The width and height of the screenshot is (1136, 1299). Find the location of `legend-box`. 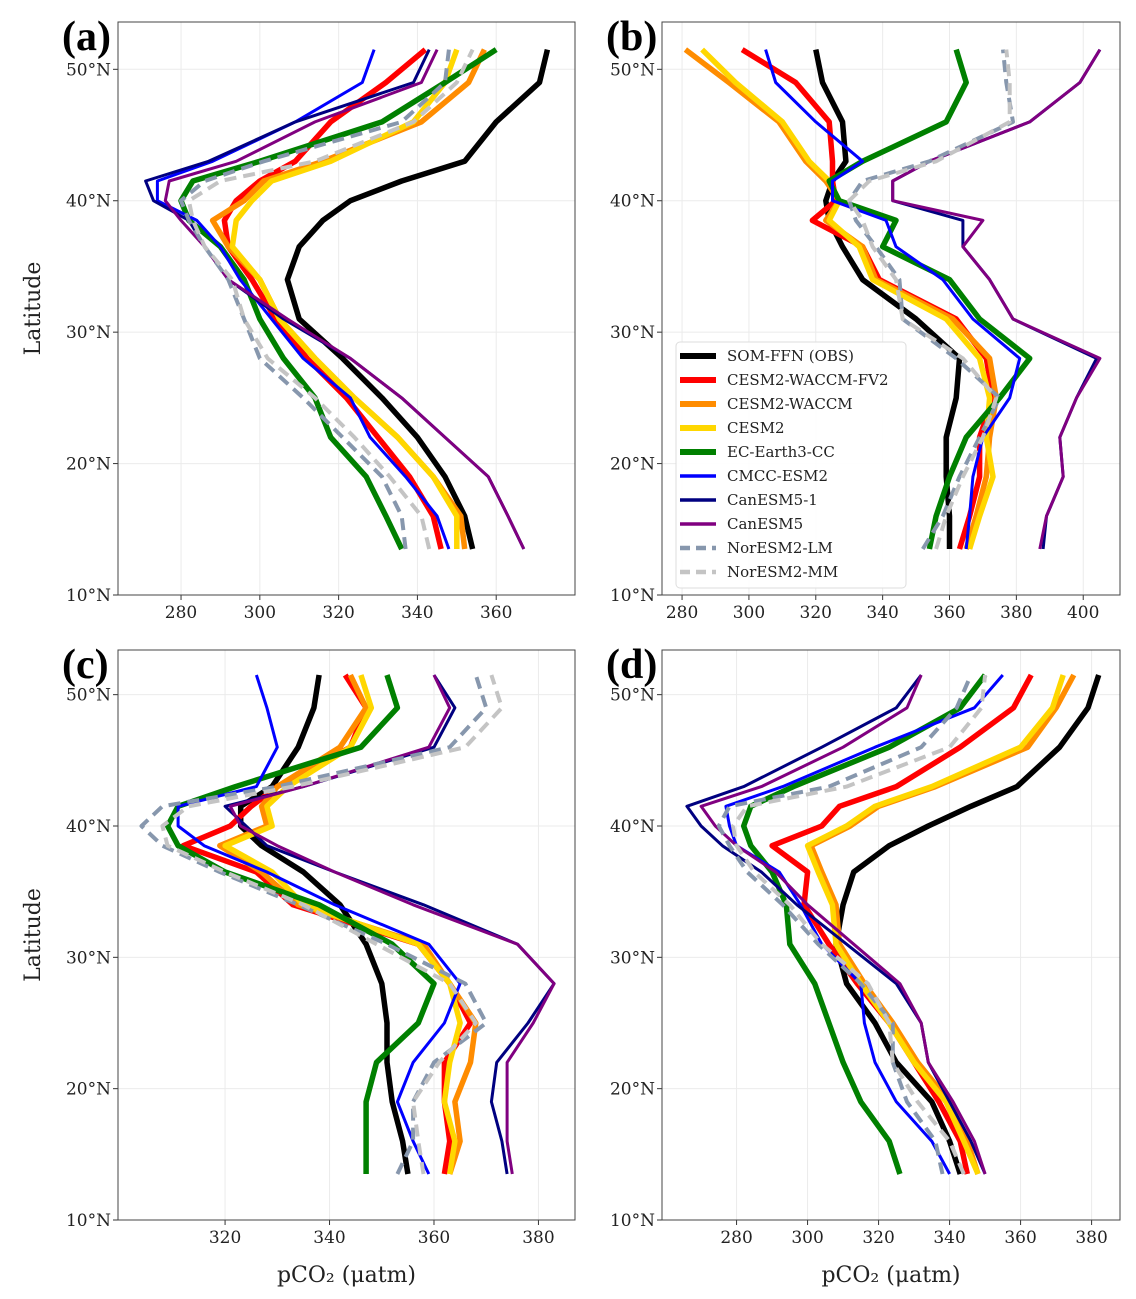

legend-box is located at coordinates (791, 465).